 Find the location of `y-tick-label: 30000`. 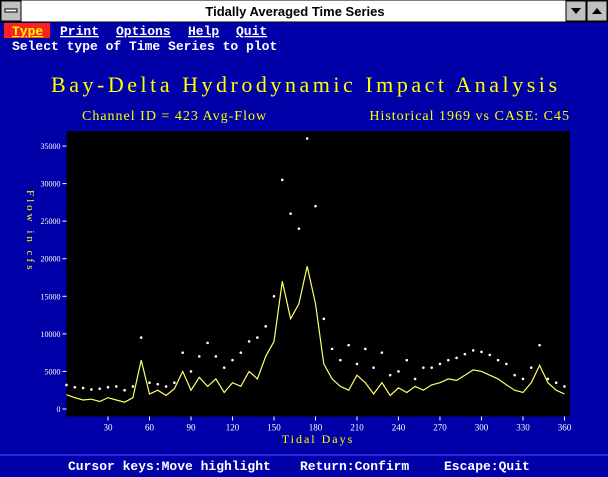

y-tick-label: 30000 is located at coordinates (51, 184).